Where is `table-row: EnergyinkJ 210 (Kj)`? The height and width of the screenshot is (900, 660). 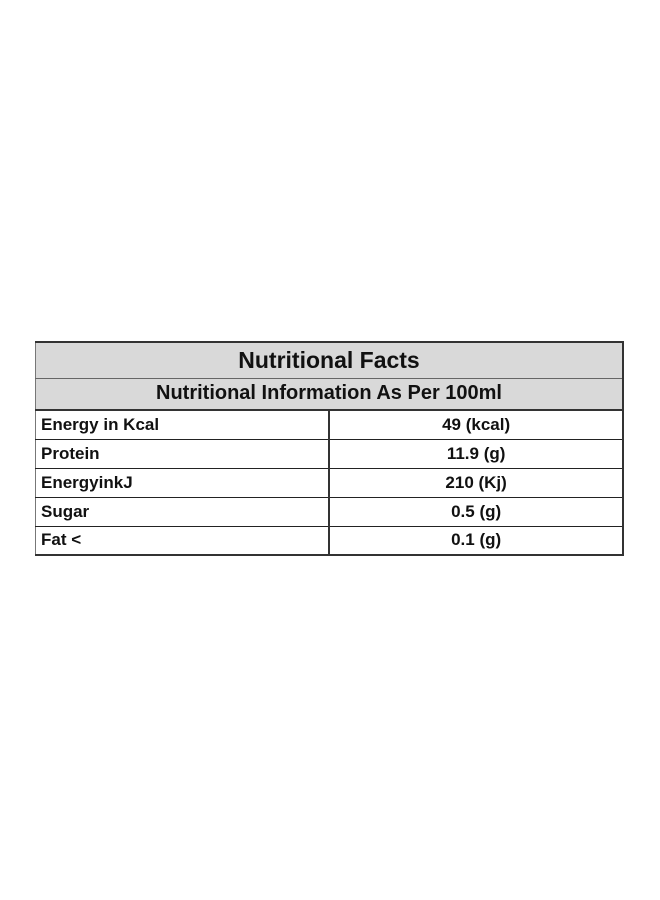 table-row: EnergyinkJ 210 (Kj) is located at coordinates (329, 483).